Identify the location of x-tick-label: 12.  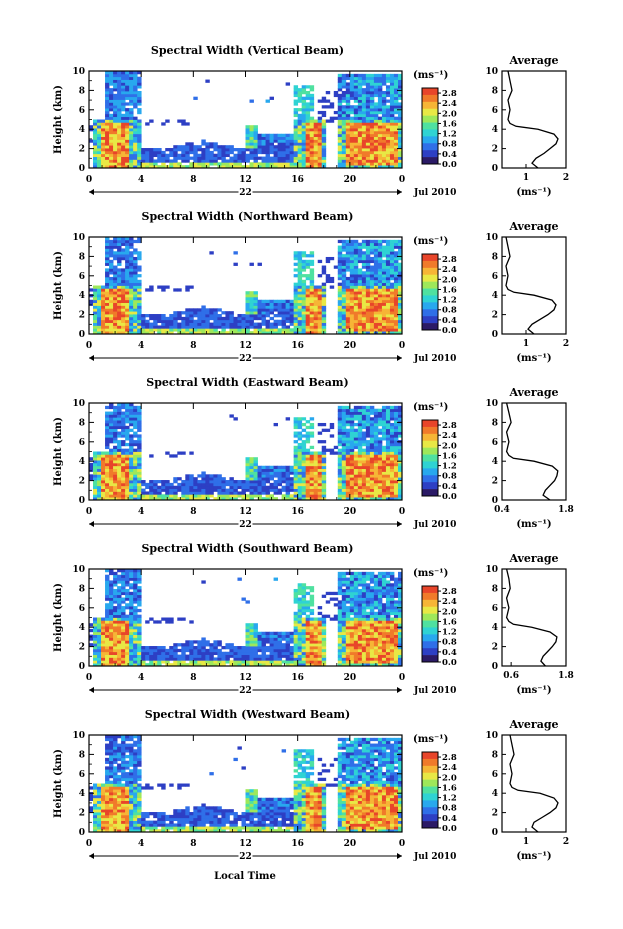
(245, 512).